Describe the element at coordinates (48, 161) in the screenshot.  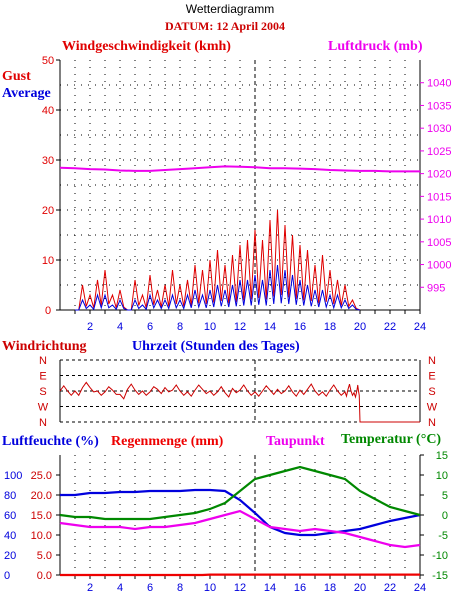
I see `y-tick-label: 30` at that location.